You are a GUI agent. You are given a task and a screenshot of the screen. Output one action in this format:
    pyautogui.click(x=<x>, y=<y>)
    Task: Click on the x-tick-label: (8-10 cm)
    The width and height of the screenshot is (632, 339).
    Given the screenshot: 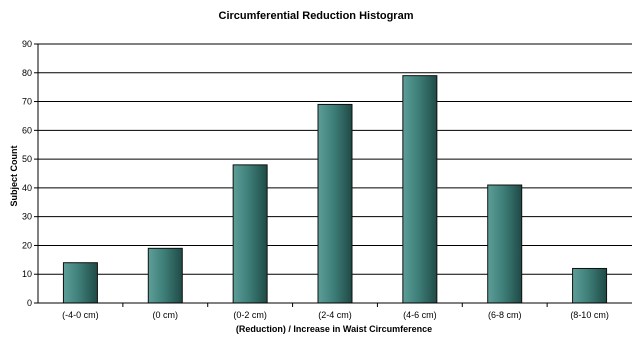 What is the action you would take?
    pyautogui.click(x=589, y=315)
    